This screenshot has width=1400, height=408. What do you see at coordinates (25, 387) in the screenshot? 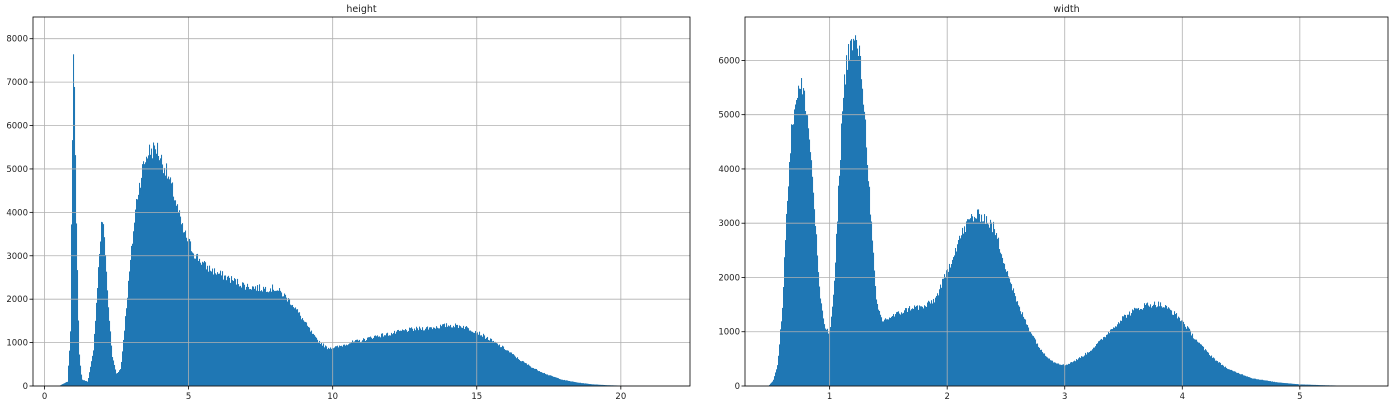
I see `y-tick-label: 0` at bounding box center [25, 387].